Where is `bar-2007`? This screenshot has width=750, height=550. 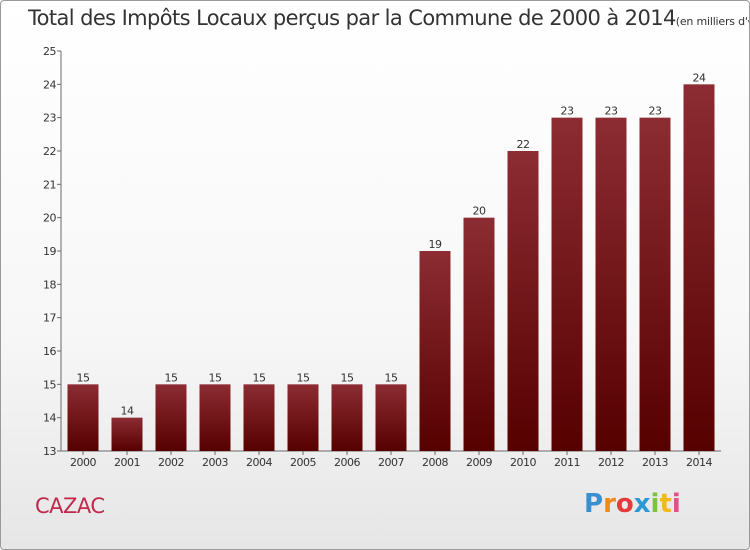 bar-2007 is located at coordinates (391, 417).